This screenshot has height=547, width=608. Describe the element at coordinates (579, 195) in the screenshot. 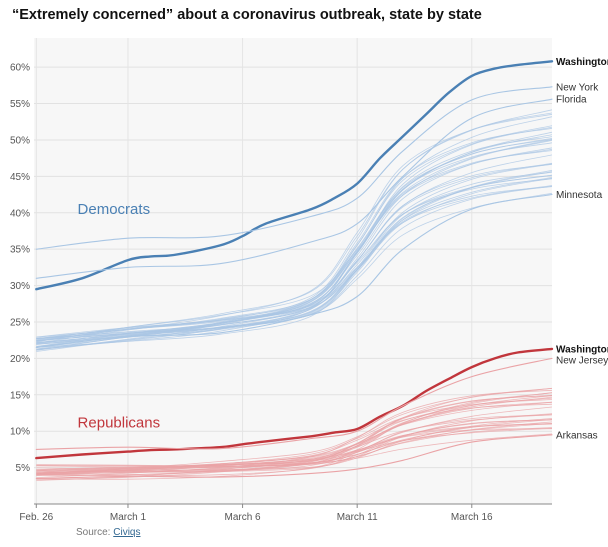

I see `series-label: Minnesota` at that location.